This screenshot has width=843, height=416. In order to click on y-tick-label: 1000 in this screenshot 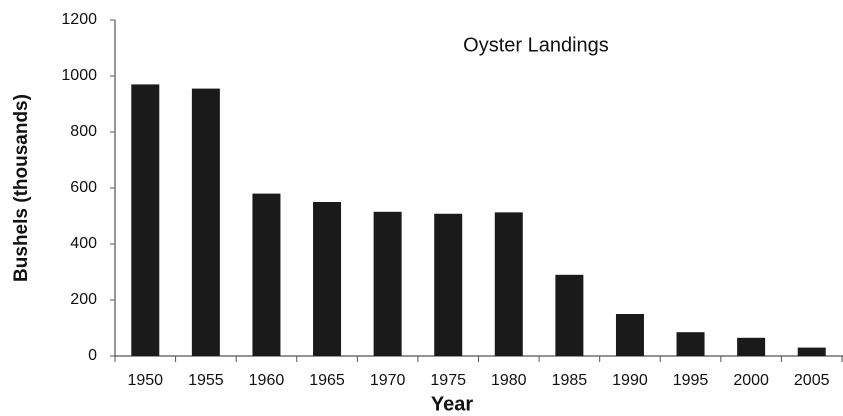, I will do `click(79, 75)`.